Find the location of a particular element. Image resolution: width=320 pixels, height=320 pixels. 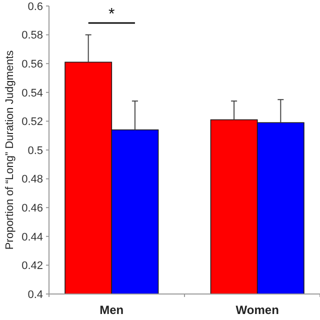

y-tick-label: 0.5 is located at coordinates (35, 150).